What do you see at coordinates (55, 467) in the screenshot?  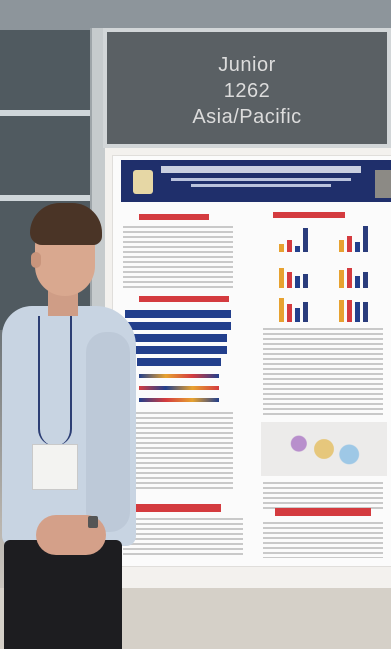 I see `name-badge` at bounding box center [55, 467].